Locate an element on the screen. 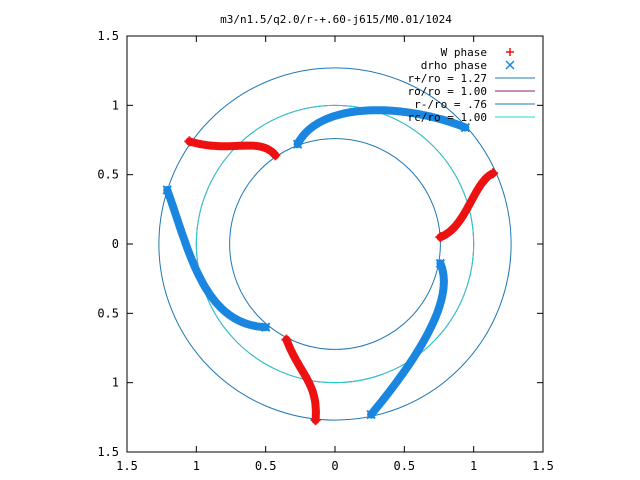 The height and width of the screenshot is (480, 640). legend-label: r+/ro = 1.27 is located at coordinates (447, 78).